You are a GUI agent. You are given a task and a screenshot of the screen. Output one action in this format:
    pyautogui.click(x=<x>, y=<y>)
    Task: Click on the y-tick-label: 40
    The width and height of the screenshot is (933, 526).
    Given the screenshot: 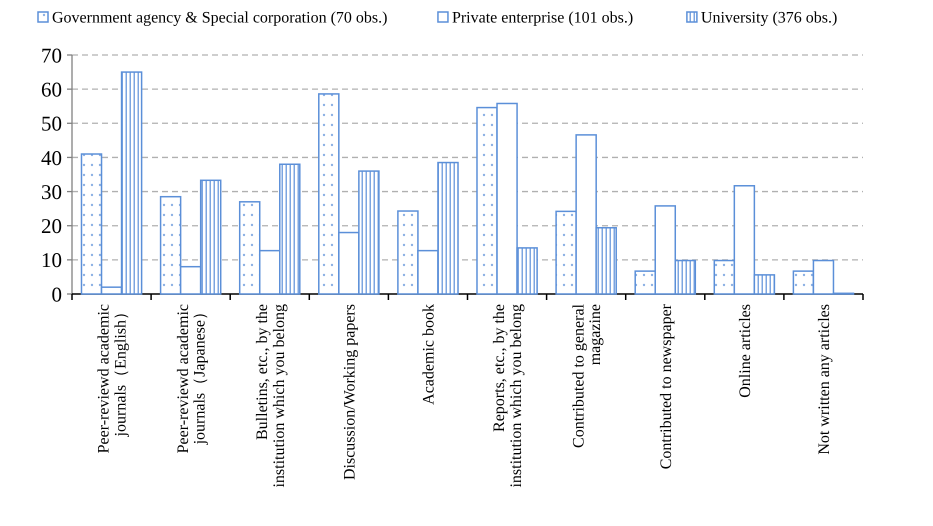 What is the action you would take?
    pyautogui.click(x=51, y=158)
    